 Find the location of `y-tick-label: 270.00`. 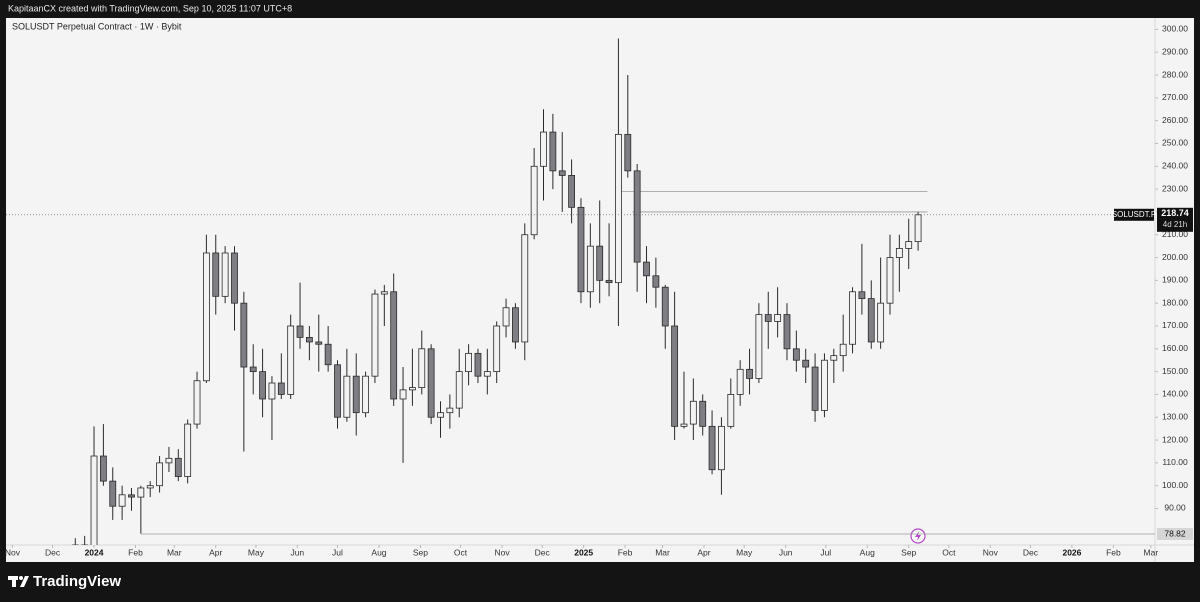

y-tick-label: 270.00 is located at coordinates (1175, 97).